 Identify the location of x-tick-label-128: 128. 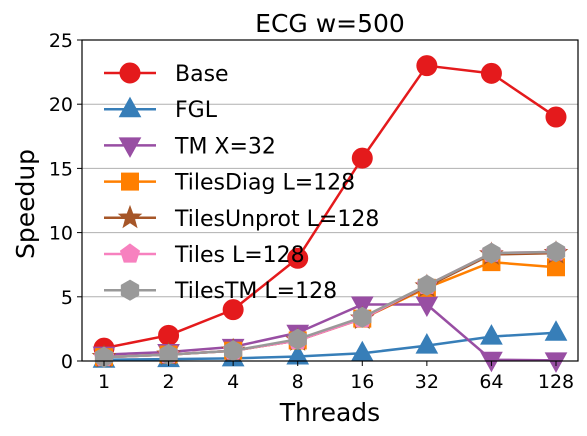
(556, 382).